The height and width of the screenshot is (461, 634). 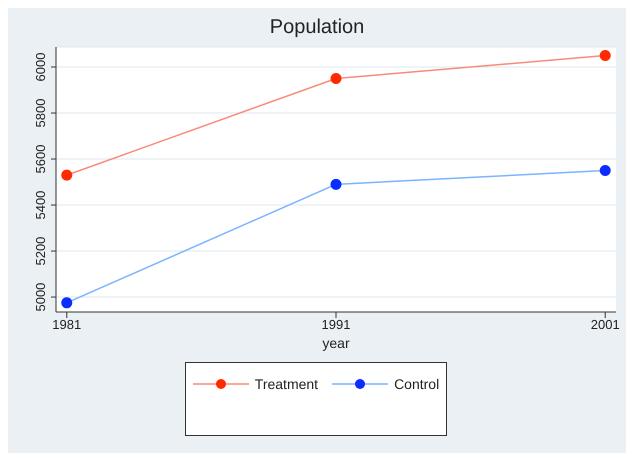 What do you see at coordinates (40, 67) in the screenshot?
I see `y-tick-label: 6000` at bounding box center [40, 67].